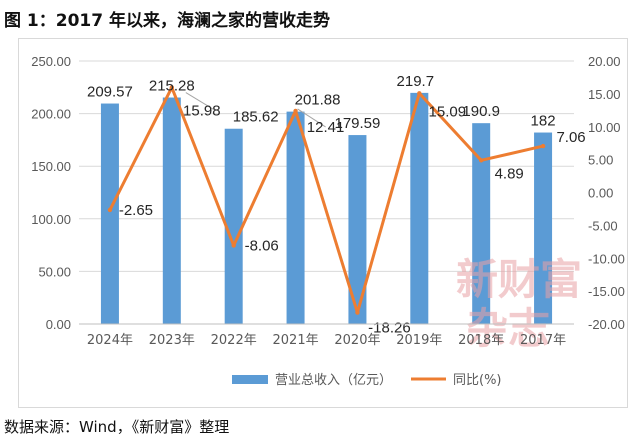 This screenshot has width=640, height=443. What do you see at coordinates (54, 271) in the screenshot?
I see `left-axis-tick-label: 50.00` at bounding box center [54, 271].